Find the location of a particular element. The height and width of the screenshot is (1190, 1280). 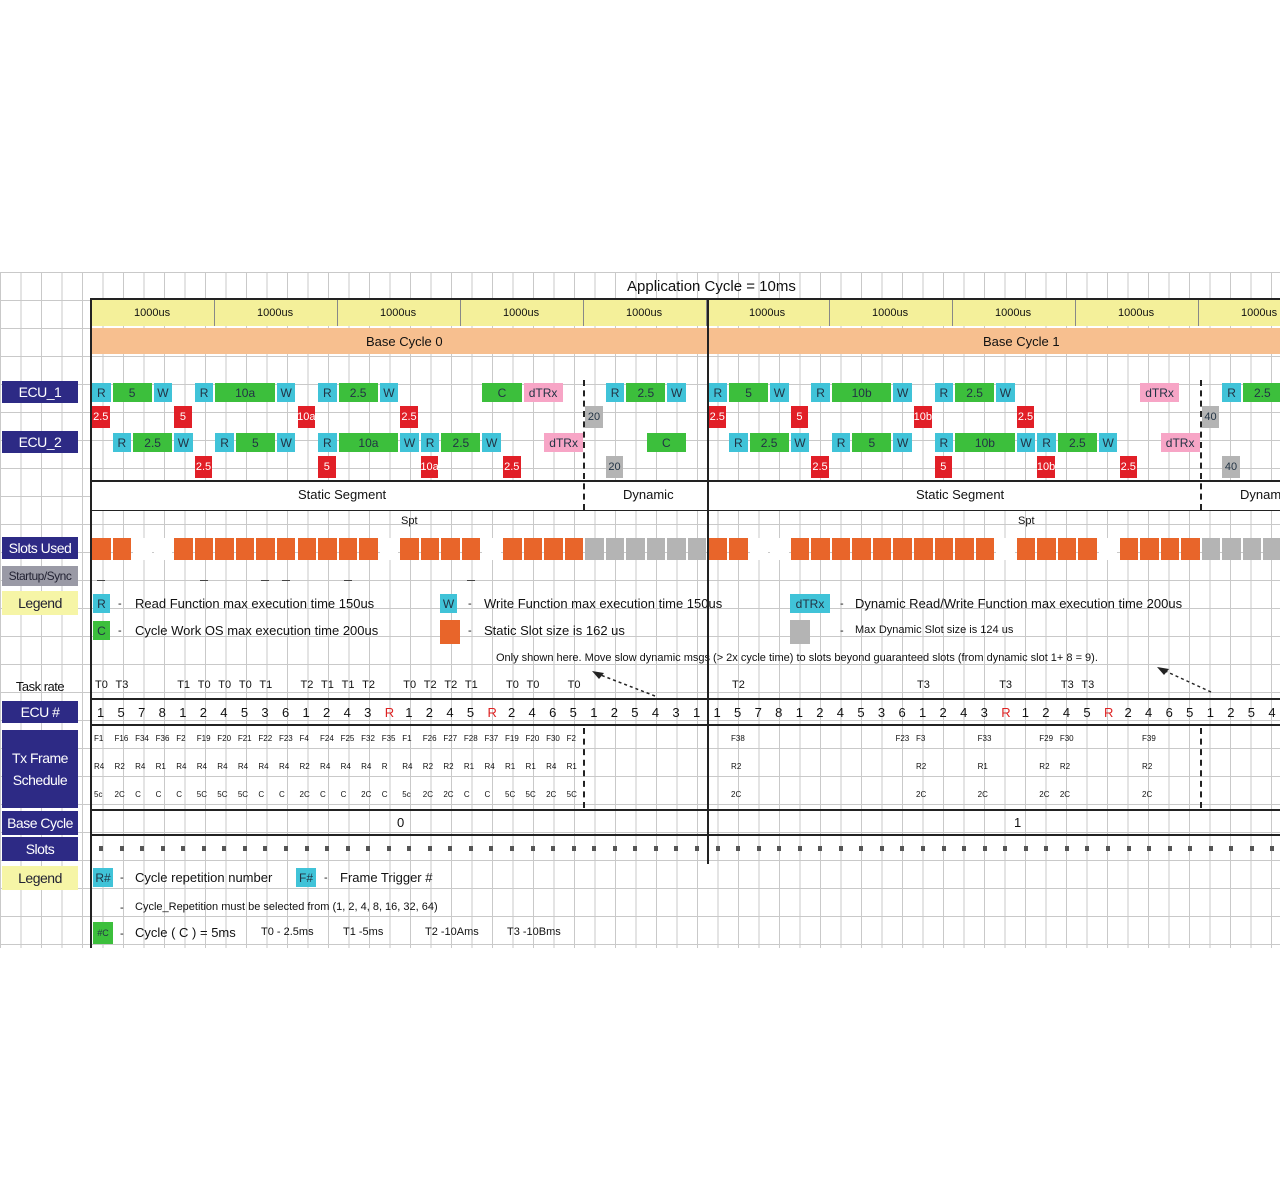

ecu2-slot-block: 20 is located at coordinates (614, 467).